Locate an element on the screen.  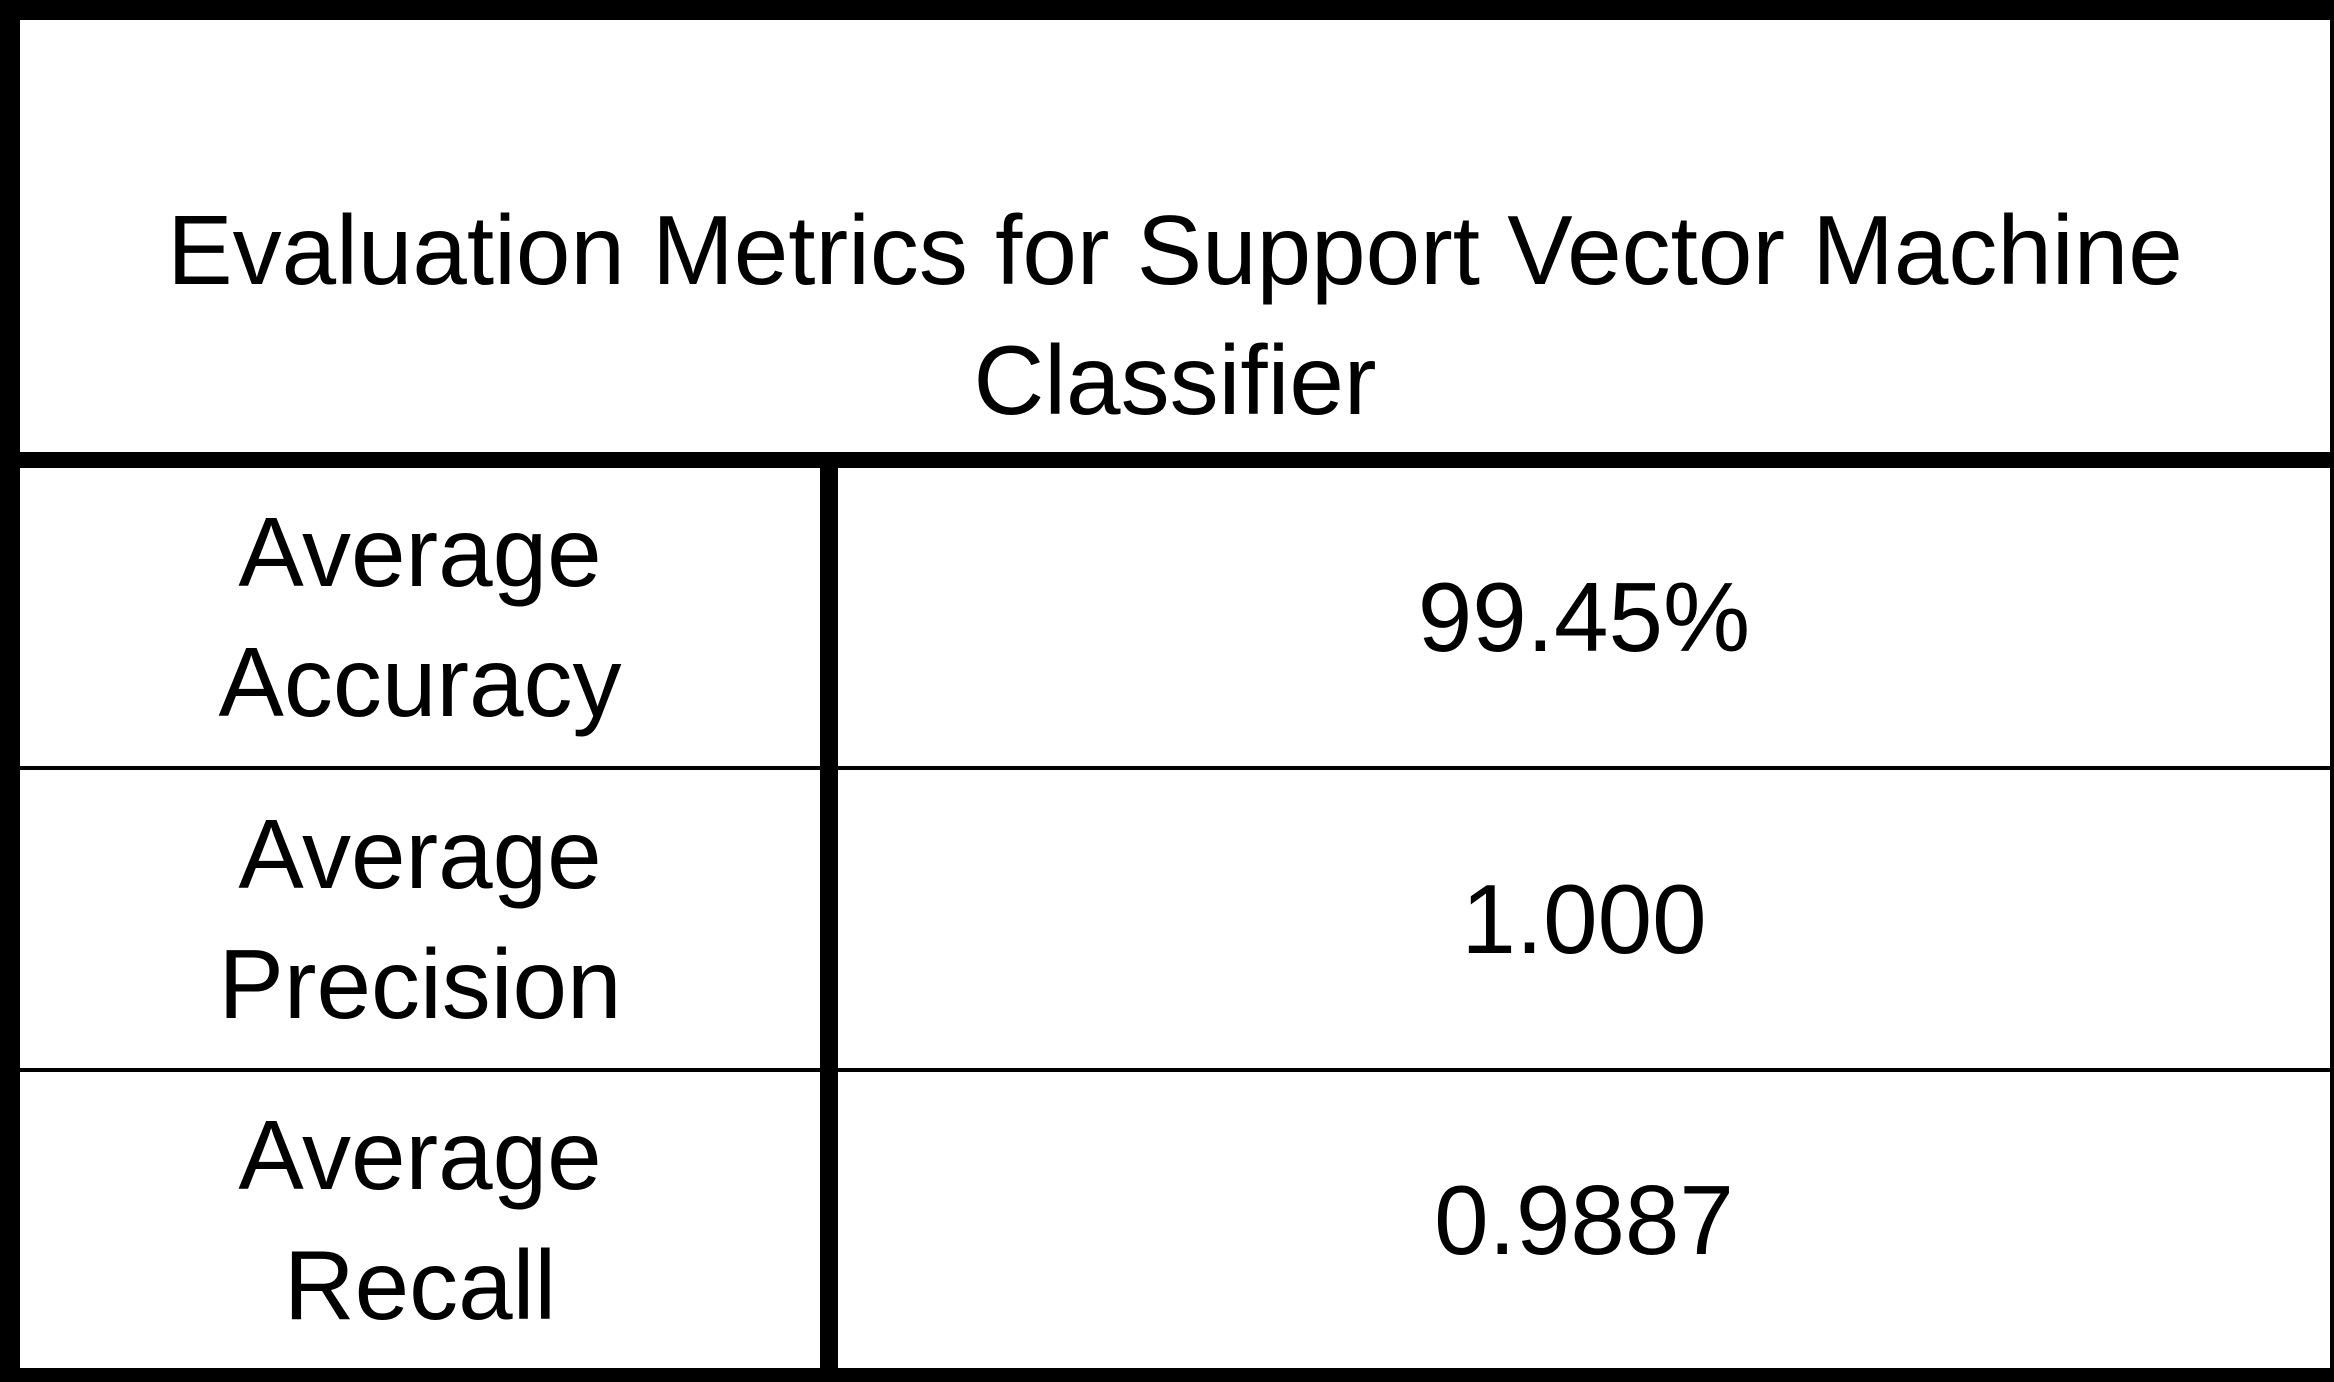
metric-label-cell-recall: Average Recall is located at coordinates (420, 1220).